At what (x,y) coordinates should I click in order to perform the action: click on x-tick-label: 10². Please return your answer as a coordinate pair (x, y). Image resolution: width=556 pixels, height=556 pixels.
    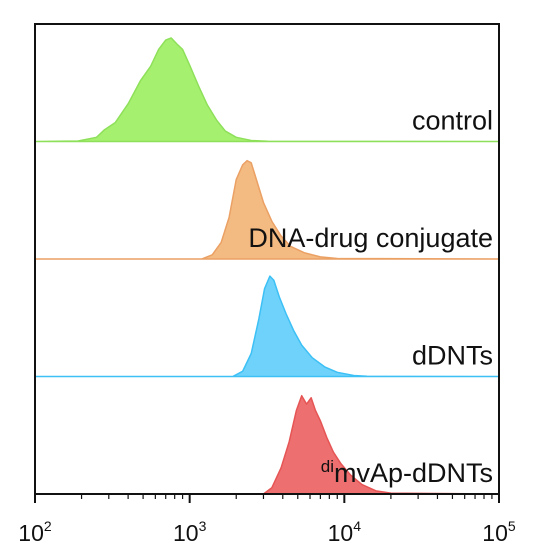
    Looking at the image, I should click on (35, 532).